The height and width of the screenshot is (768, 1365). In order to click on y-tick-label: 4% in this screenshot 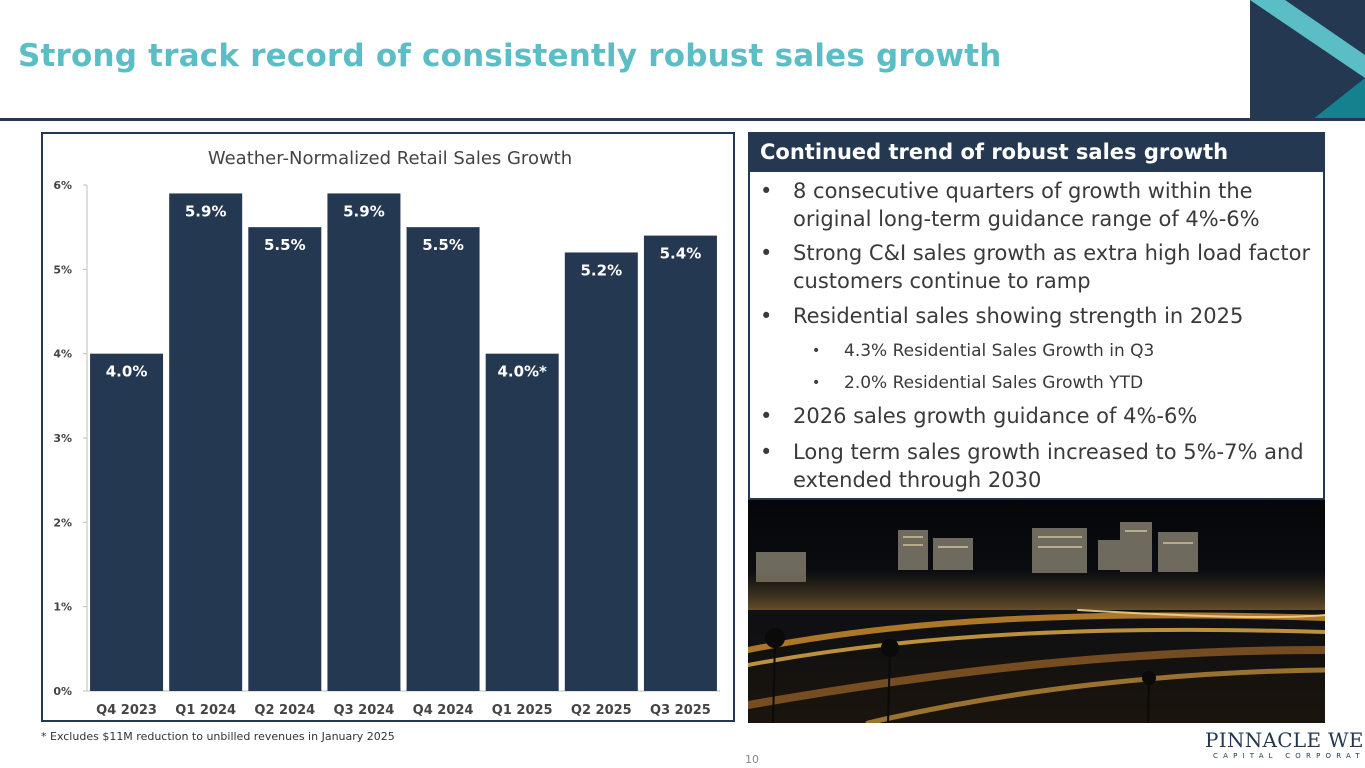, I will do `click(62, 354)`.